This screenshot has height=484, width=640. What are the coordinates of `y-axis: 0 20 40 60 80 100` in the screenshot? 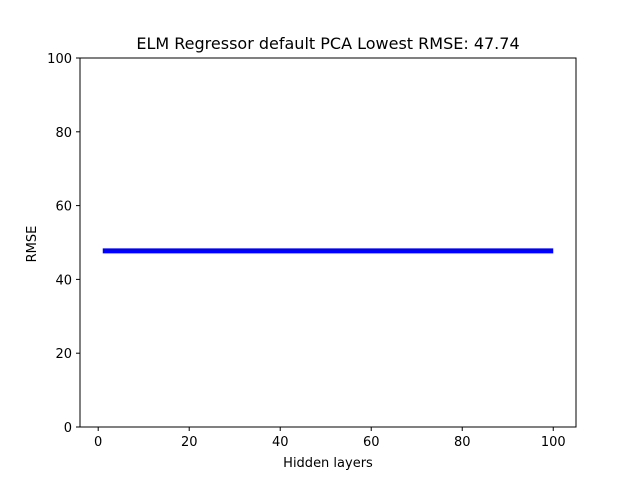 It's located at (63, 244).